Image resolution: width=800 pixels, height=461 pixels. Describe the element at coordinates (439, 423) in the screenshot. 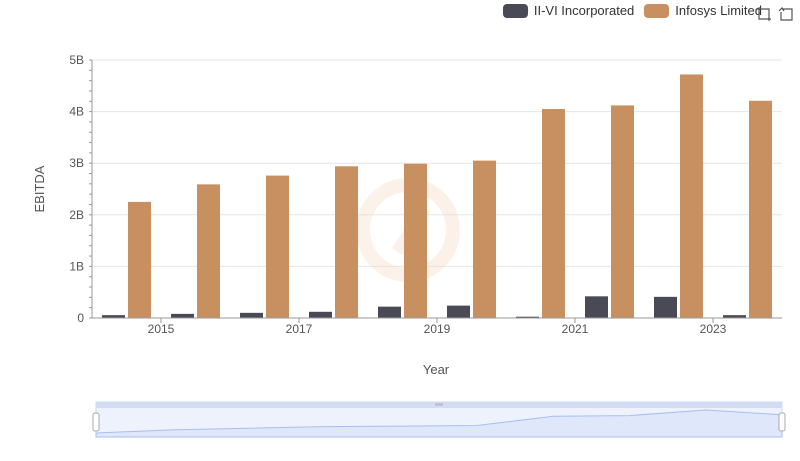

I see `zoom-series-area` at that location.